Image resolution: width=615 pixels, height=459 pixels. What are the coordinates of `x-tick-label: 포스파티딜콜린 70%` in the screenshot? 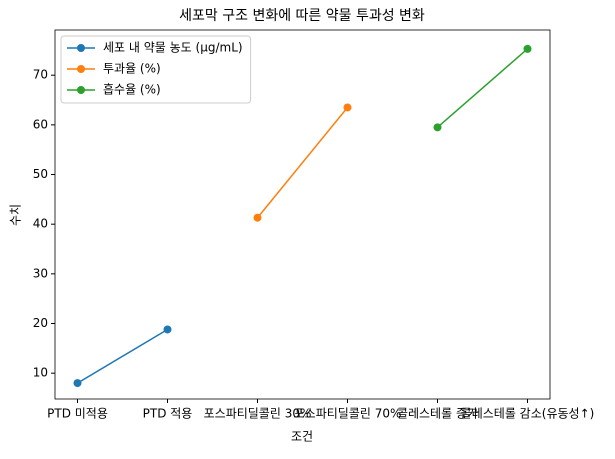 It's located at (348, 414).